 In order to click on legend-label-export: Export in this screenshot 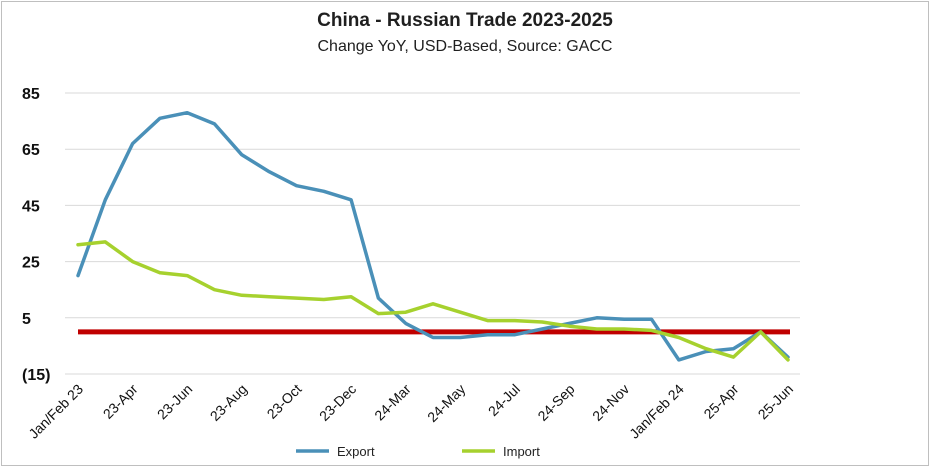, I will do `click(356, 451)`.